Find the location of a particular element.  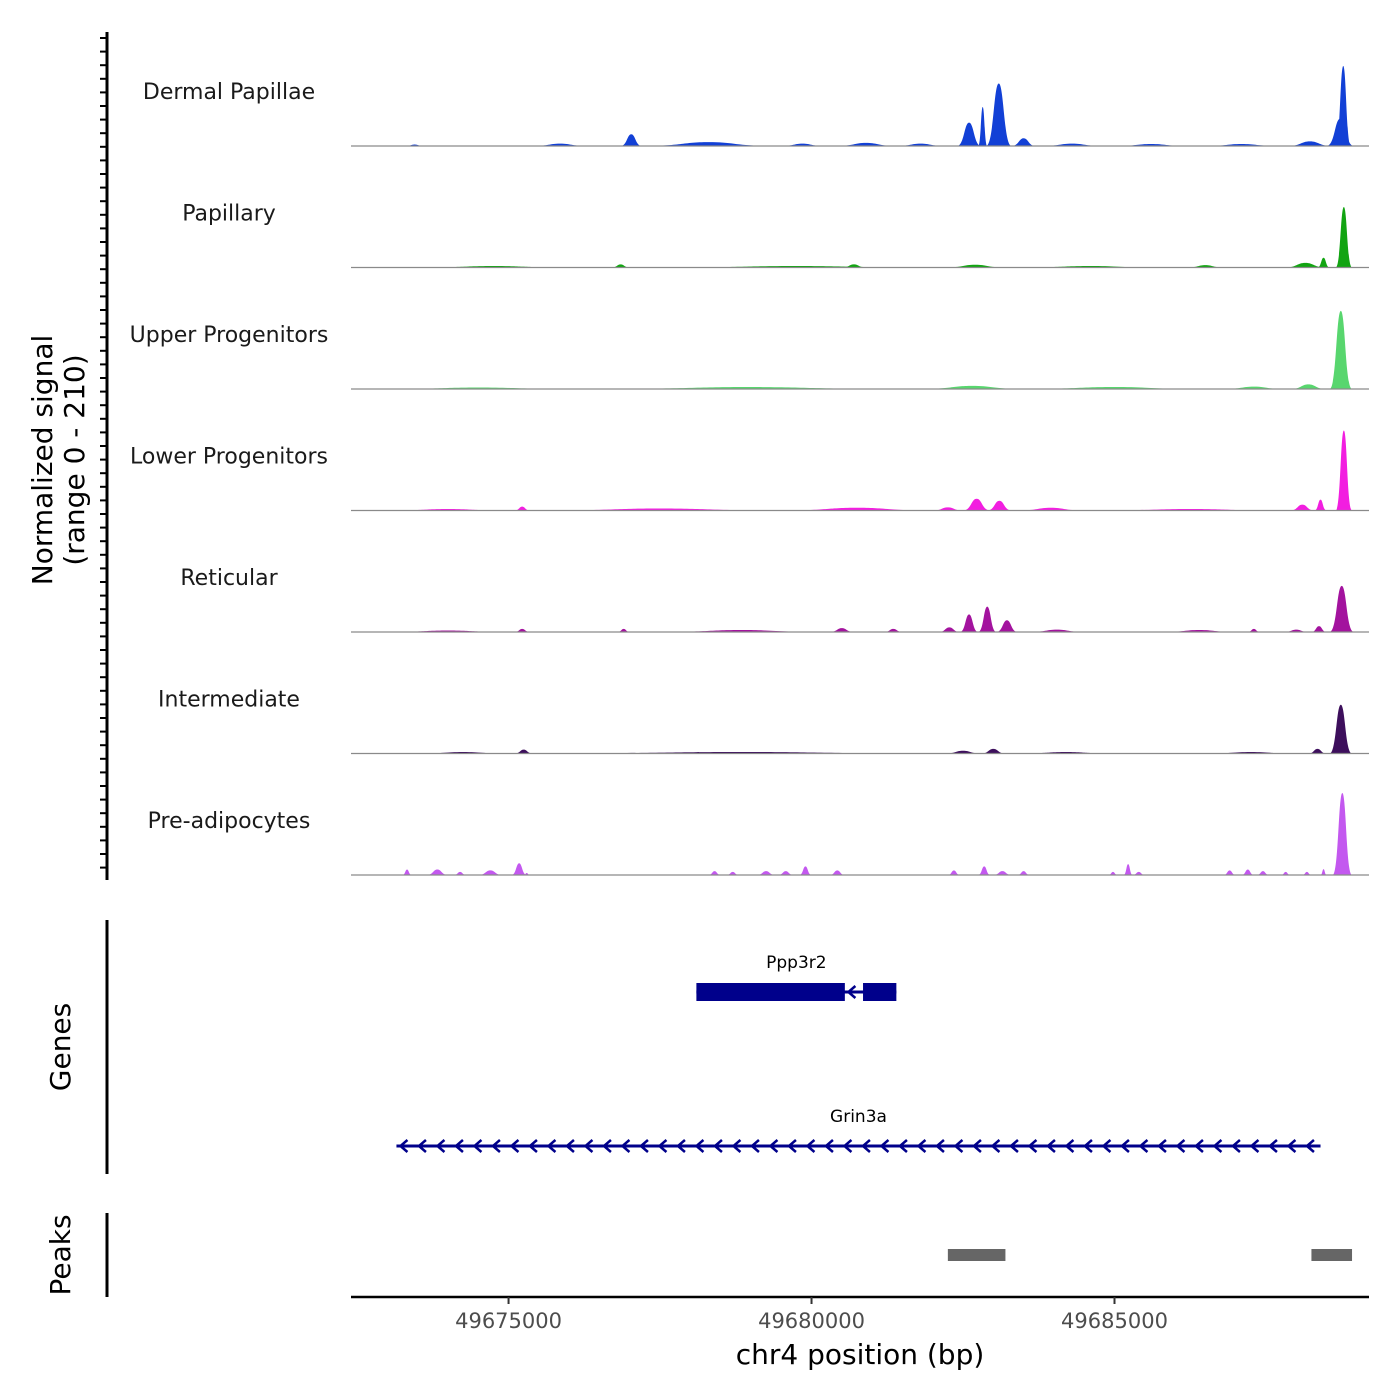

x-tick-label: 49675000 is located at coordinates (508, 1321).